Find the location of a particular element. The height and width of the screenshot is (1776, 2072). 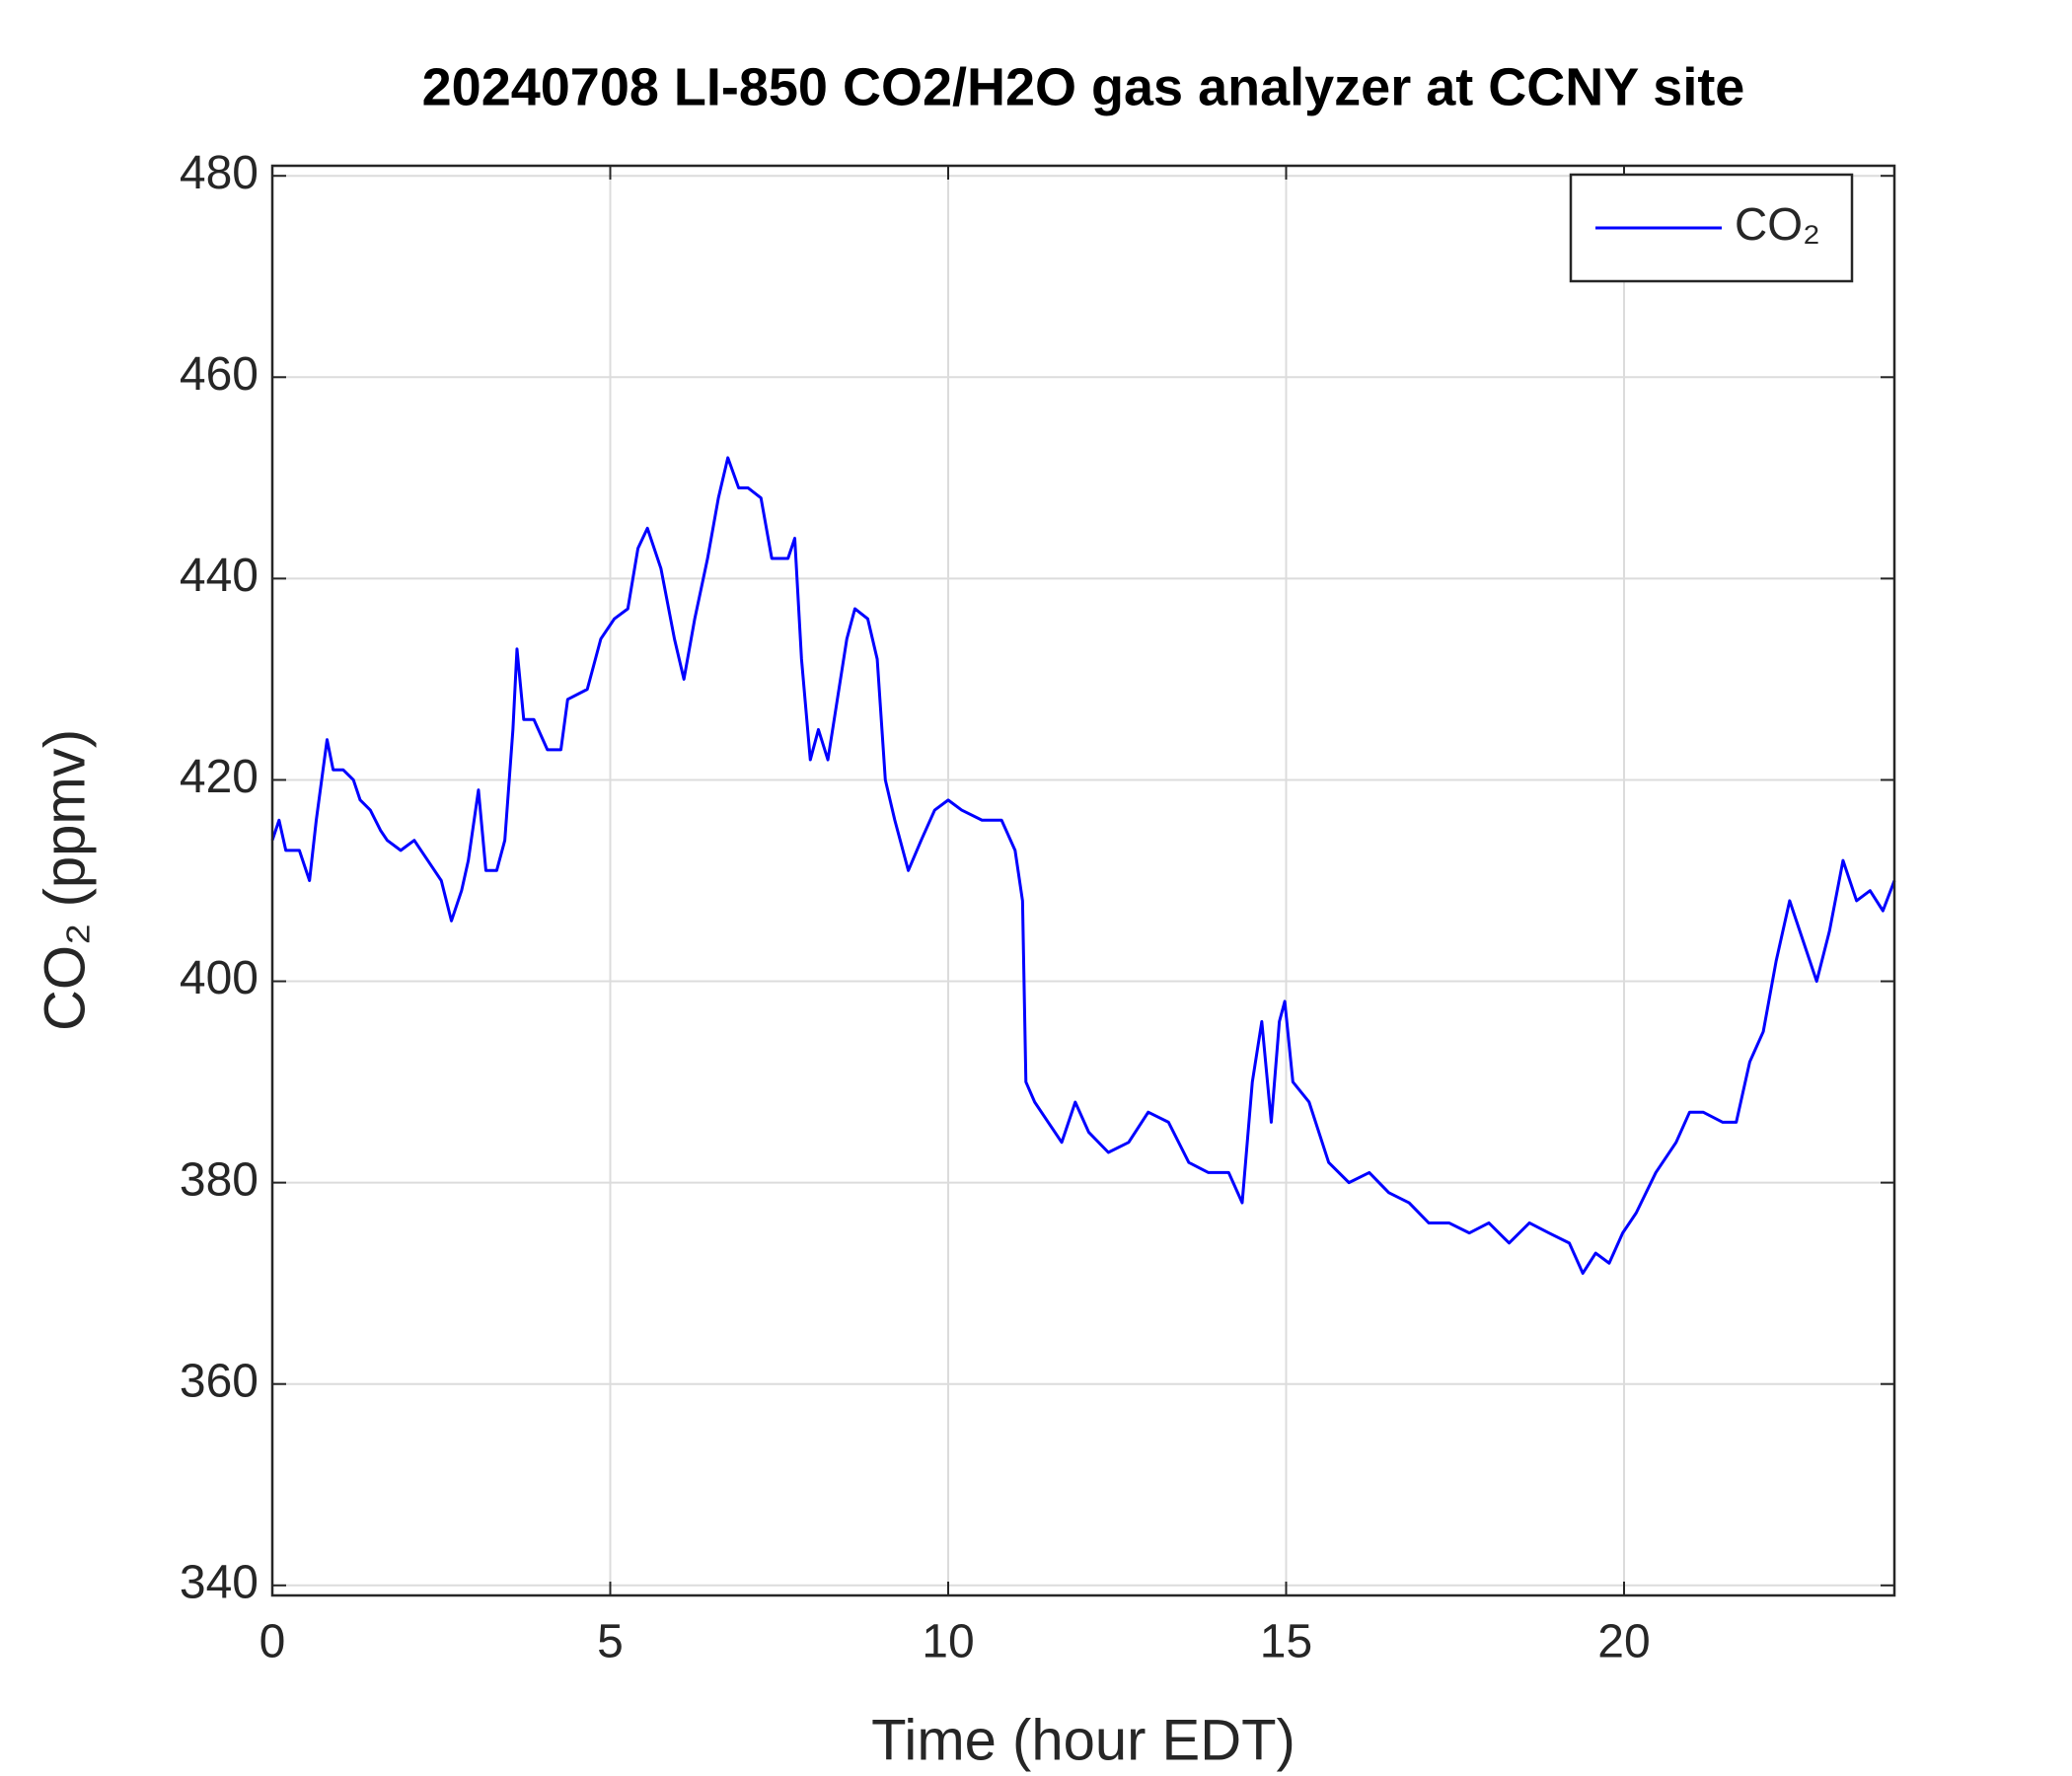

x-tick-label: 10 is located at coordinates (948, 1642).